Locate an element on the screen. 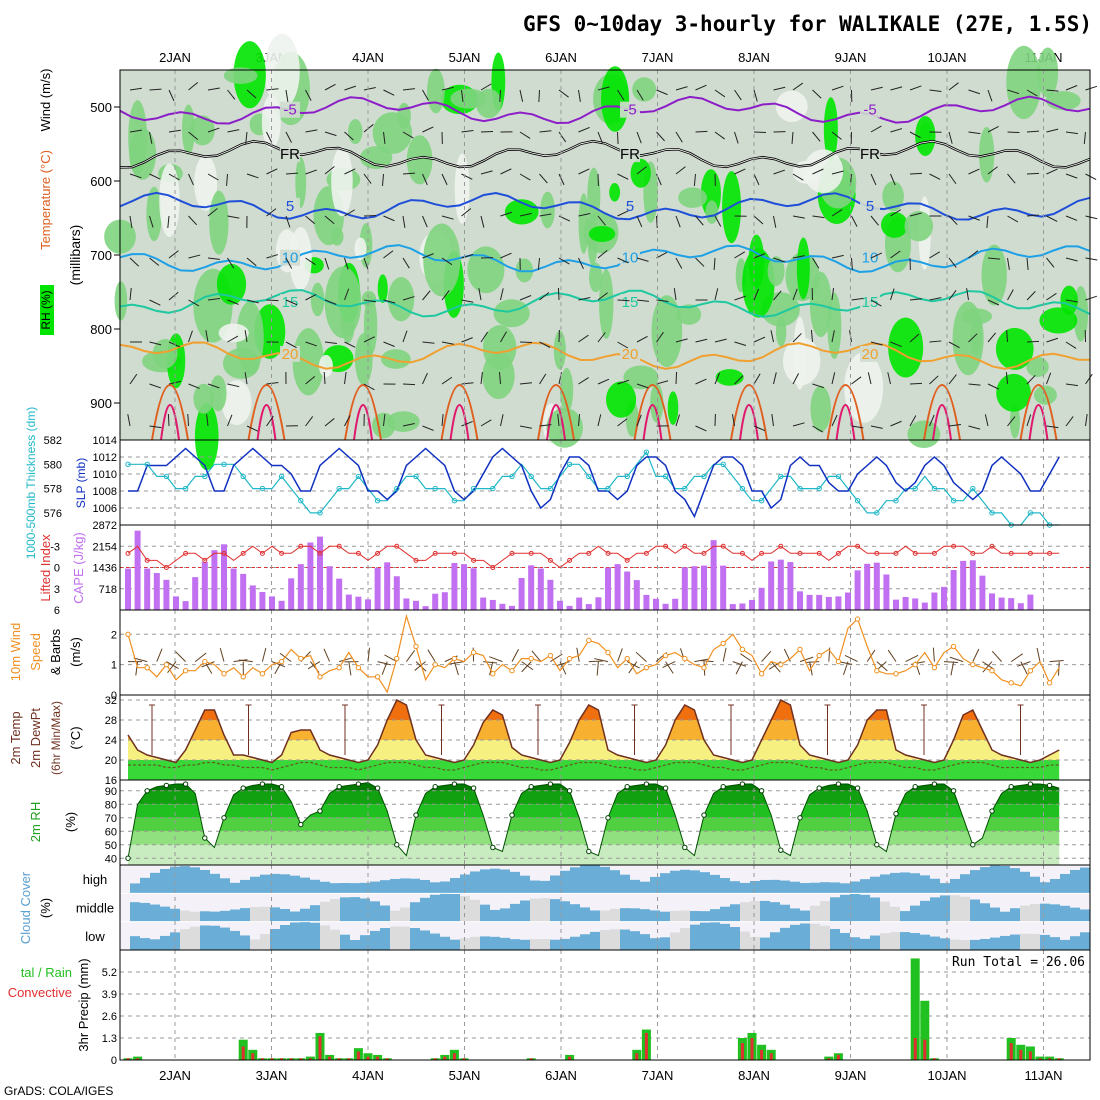 This screenshot has height=1100, width=1100. pressure-tick: 800 is located at coordinates (101, 329).